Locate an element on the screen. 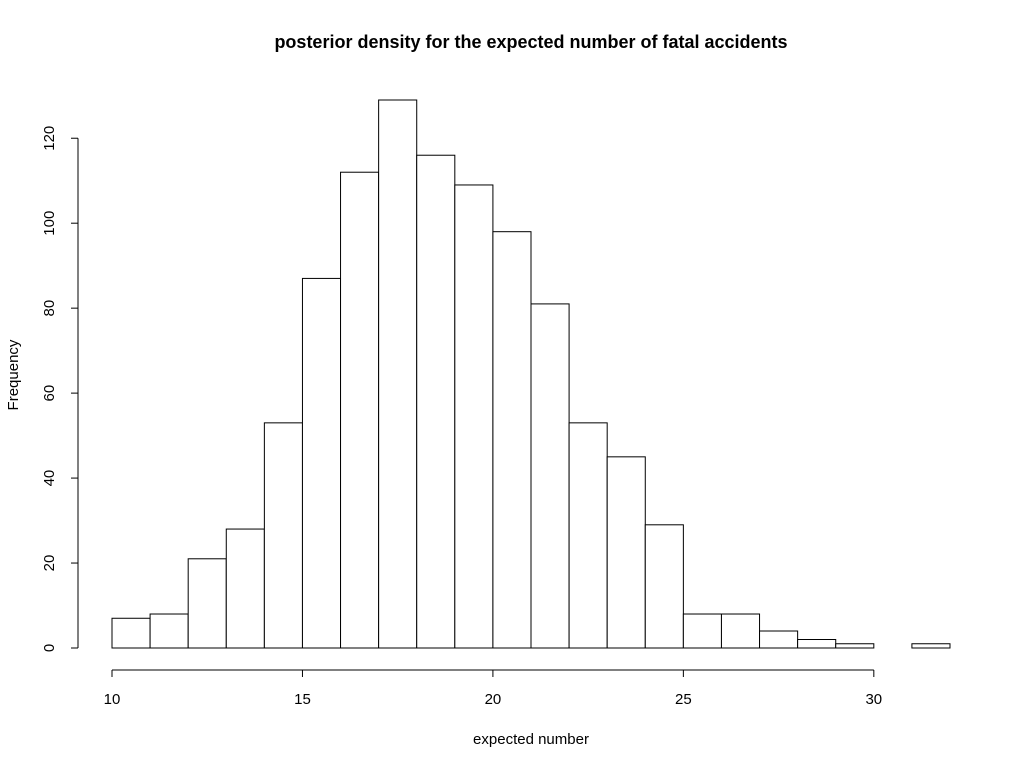 Image resolution: width=1024 pixels, height=768 pixels. x-tick-label: 25 is located at coordinates (683, 699).